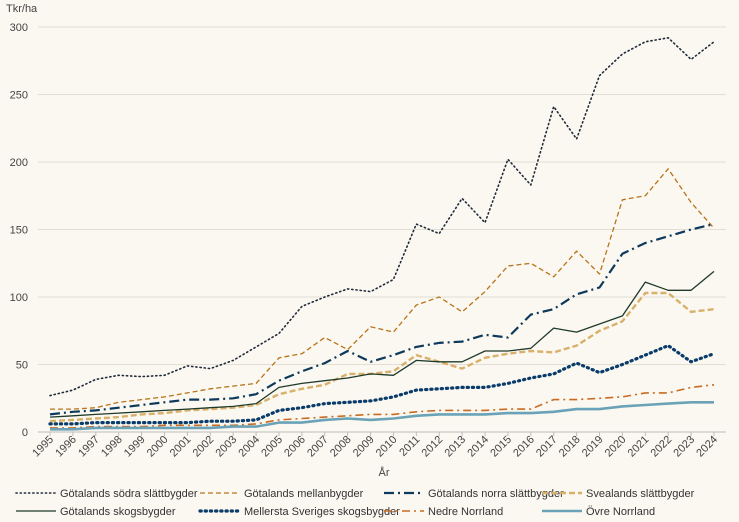 The height and width of the screenshot is (522, 739). I want to click on y-tick-label: 250, so click(19, 96).